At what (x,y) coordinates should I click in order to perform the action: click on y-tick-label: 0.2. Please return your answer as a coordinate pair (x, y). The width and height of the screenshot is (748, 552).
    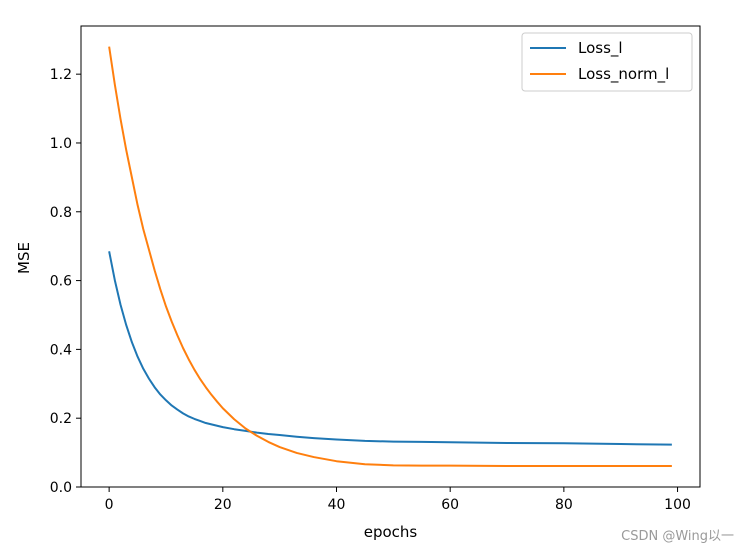
    Looking at the image, I should click on (61, 419).